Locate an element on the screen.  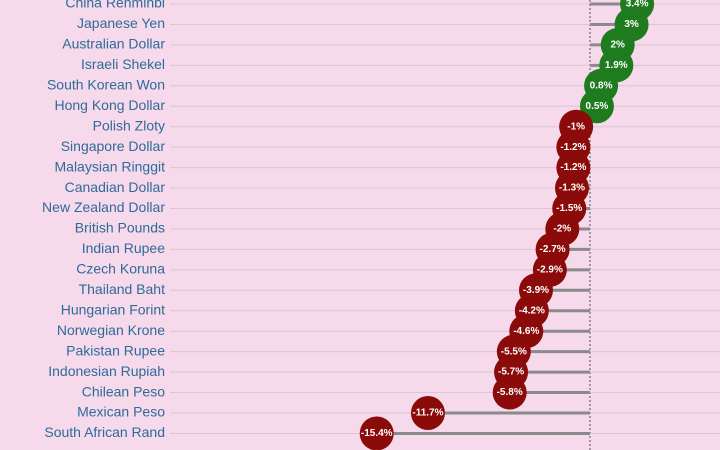
value-label: -1.5% is located at coordinates (569, 208).